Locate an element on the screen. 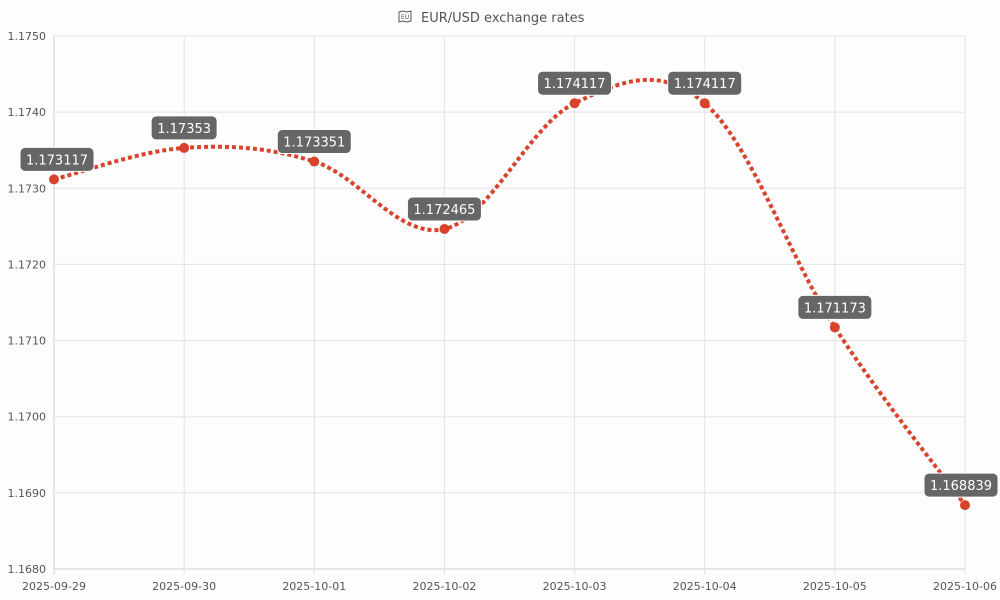 The image size is (1000, 600). y-tick-label: 1.1700 is located at coordinates (27, 417).